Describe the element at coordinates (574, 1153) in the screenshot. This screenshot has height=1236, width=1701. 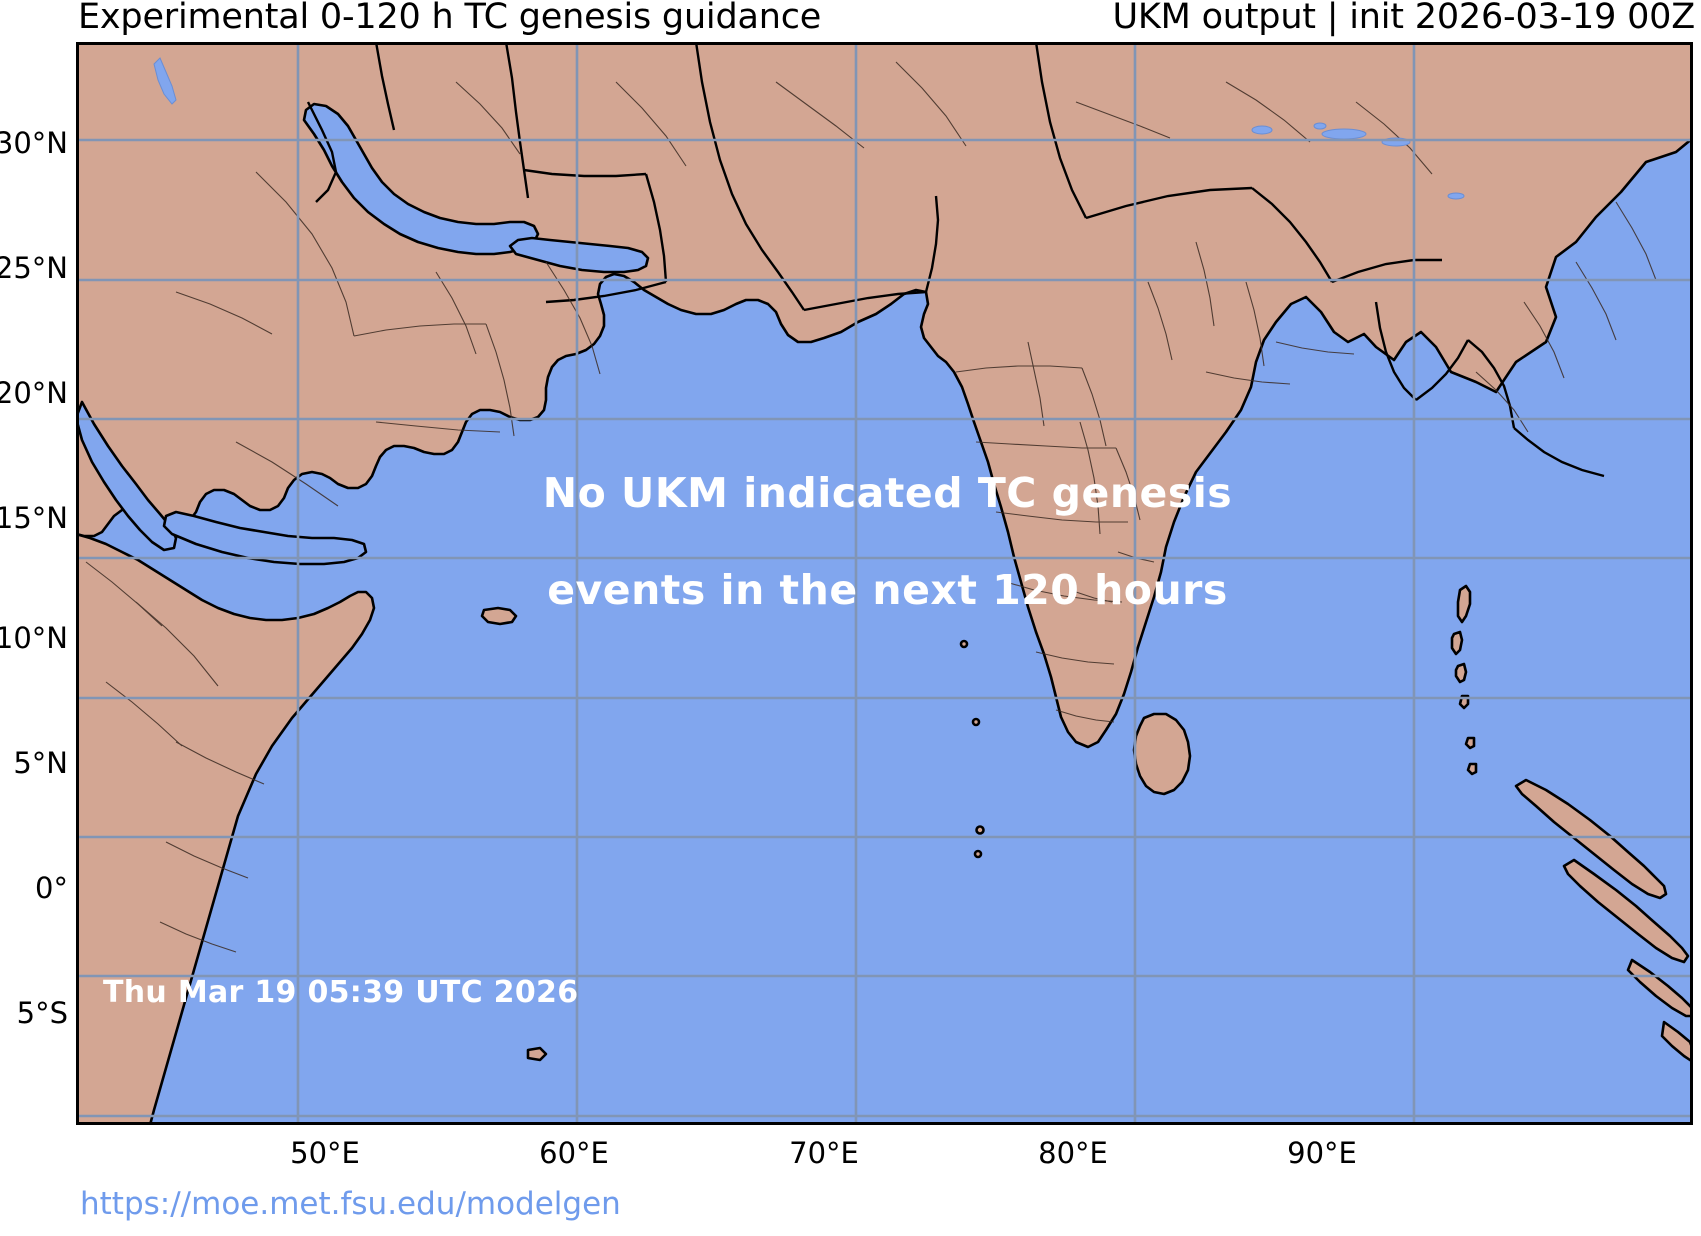
I see `lon-tick-60e: 60°E` at that location.